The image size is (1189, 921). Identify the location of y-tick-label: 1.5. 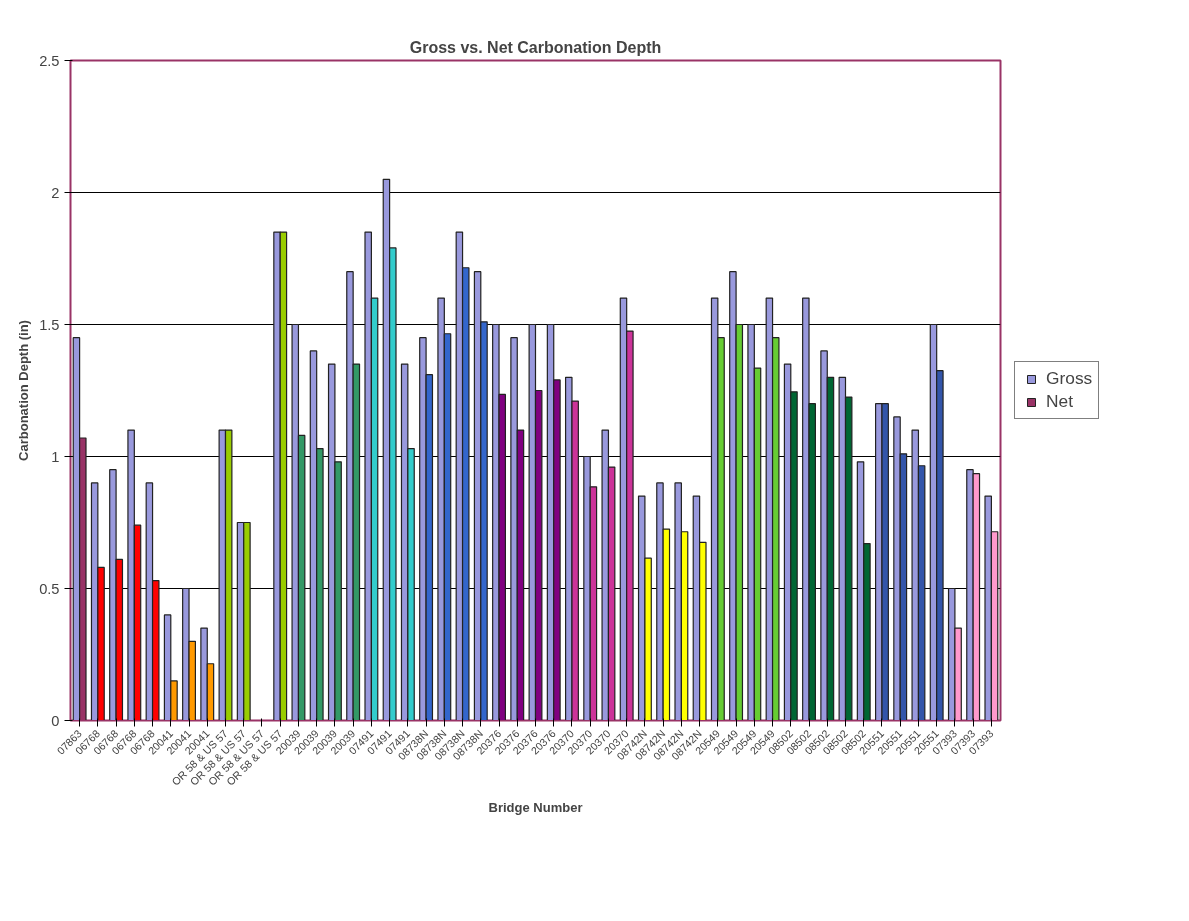
(49, 324).